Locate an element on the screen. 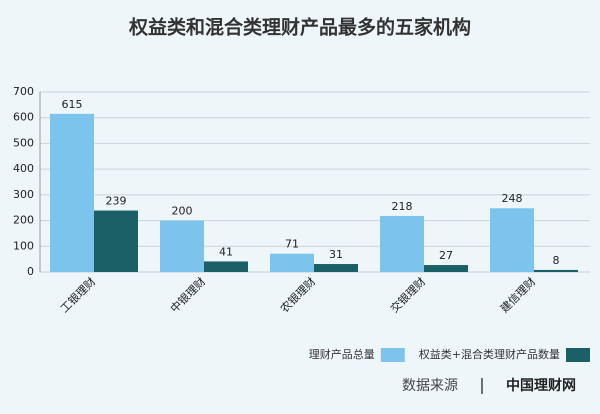 Image resolution: width=600 pixels, height=414 pixels. value-label: 200 is located at coordinates (182, 211).